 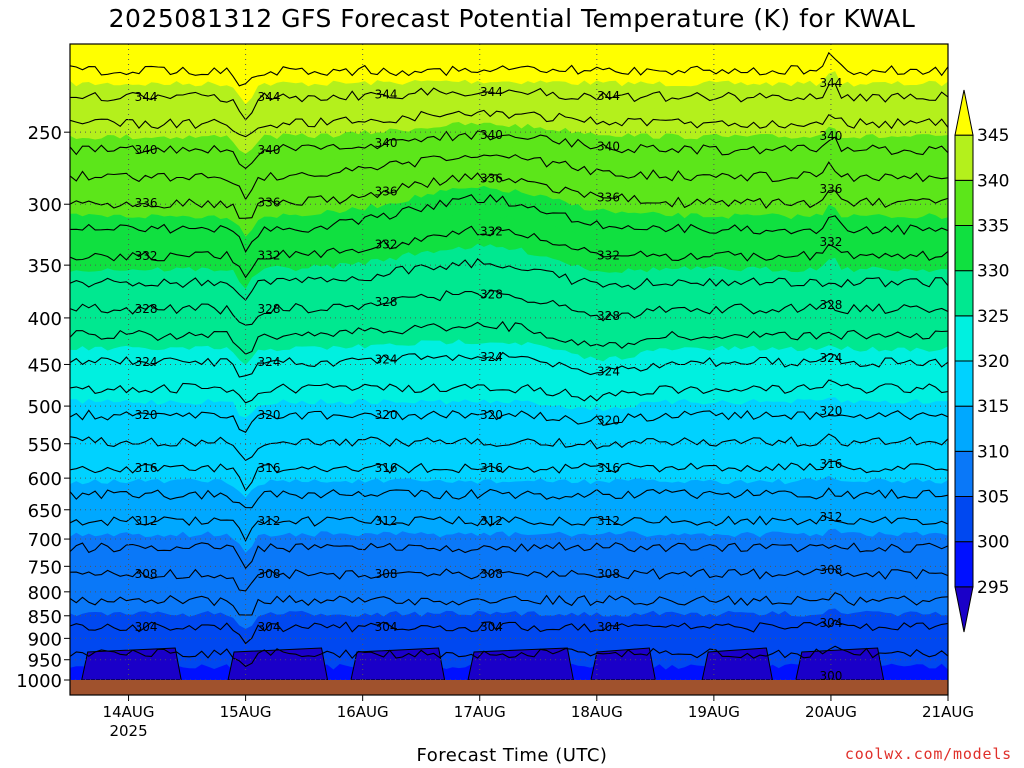 What do you see at coordinates (45, 365) in the screenshot?
I see `y-tick-label: 450` at bounding box center [45, 365].